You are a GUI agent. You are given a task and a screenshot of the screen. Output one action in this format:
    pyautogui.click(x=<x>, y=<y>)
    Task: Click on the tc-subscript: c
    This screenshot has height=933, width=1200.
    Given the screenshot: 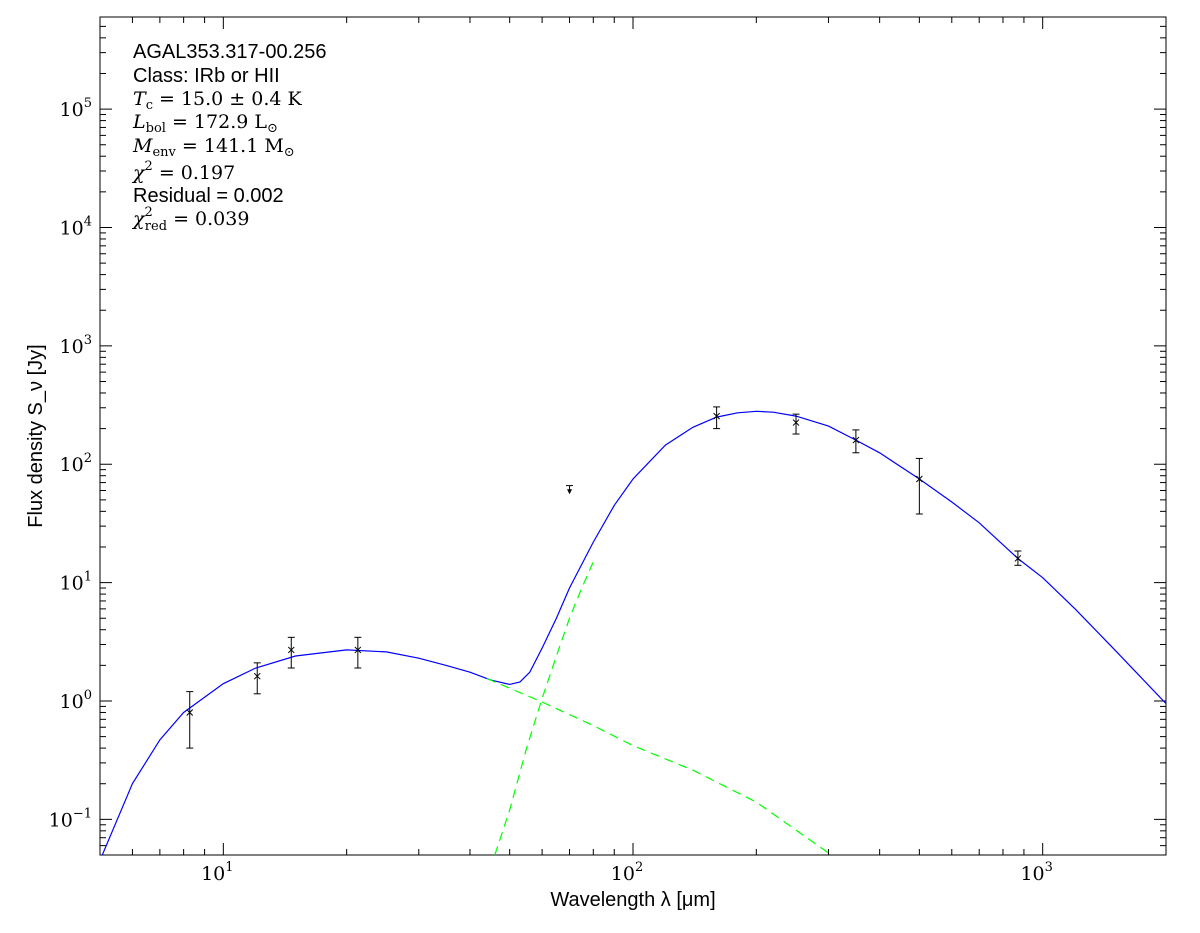 What is the action you would take?
    pyautogui.click(x=149, y=105)
    